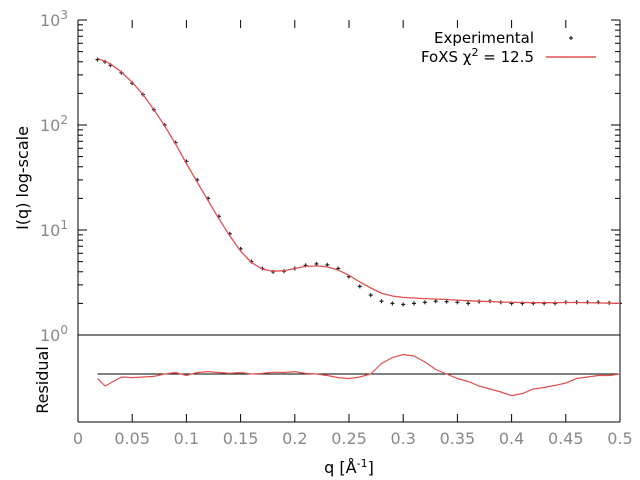 This screenshot has width=640, height=480. I want to click on x-axis-title-suffix: ], so click(371, 467).